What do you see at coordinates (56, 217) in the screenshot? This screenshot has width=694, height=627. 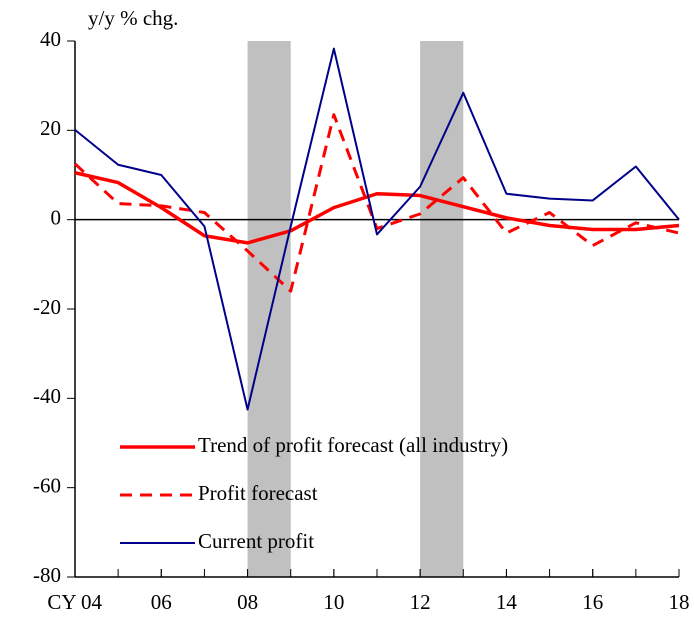 I see `y-tick-label: 0` at bounding box center [56, 217].